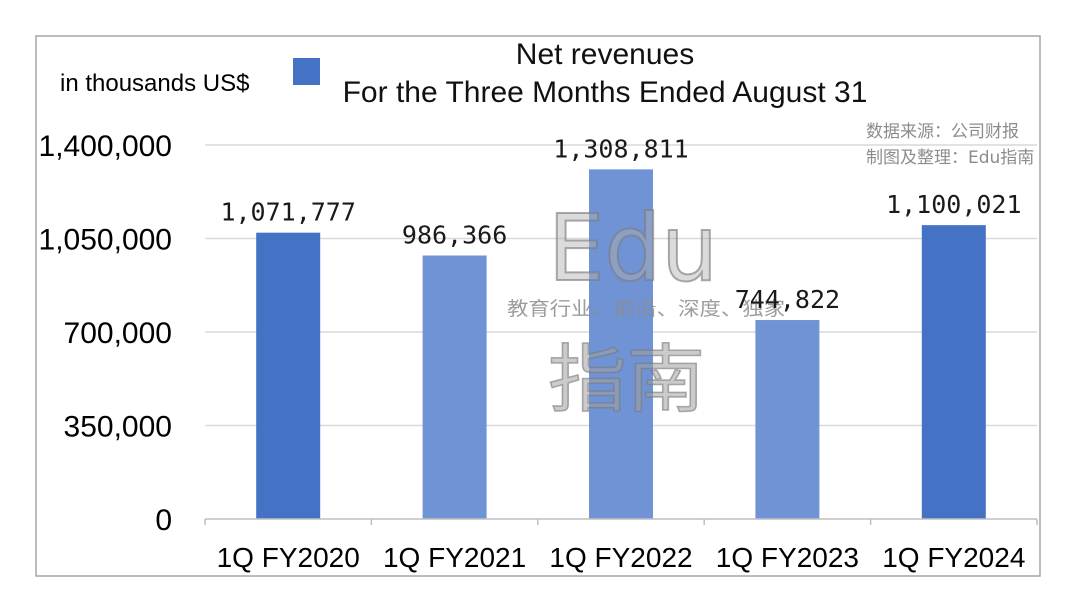 This screenshot has height=598, width=1080. Describe the element at coordinates (787, 557) in the screenshot. I see `x-tick-label: 1Q FY2023` at that location.